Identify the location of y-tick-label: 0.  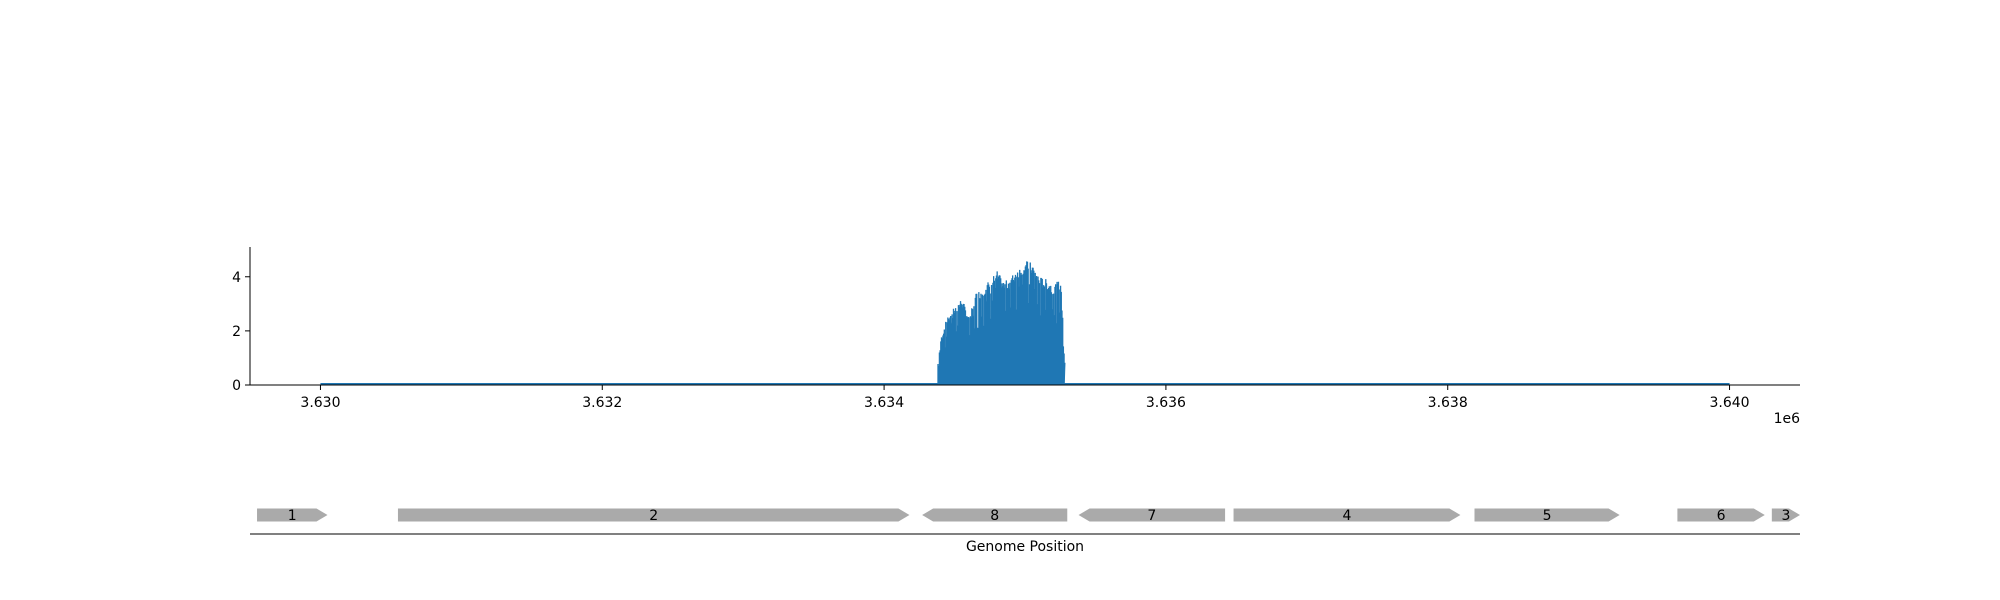
(236, 386).